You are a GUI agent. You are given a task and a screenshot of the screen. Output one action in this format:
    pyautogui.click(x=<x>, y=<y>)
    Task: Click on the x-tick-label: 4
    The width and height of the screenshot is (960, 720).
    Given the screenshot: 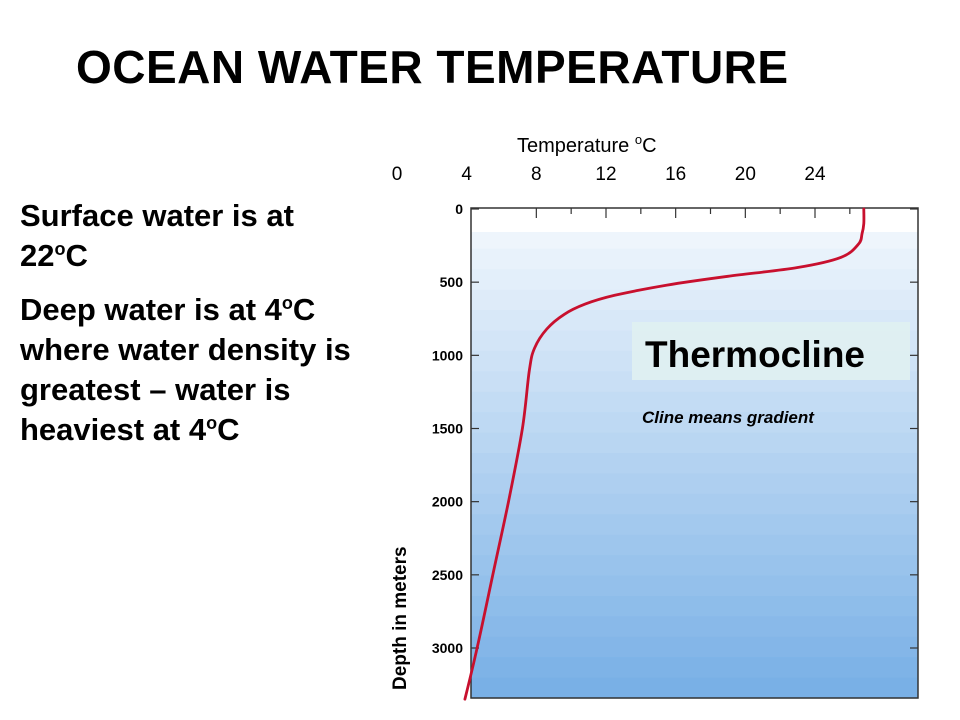 What is the action you would take?
    pyautogui.click(x=466, y=174)
    